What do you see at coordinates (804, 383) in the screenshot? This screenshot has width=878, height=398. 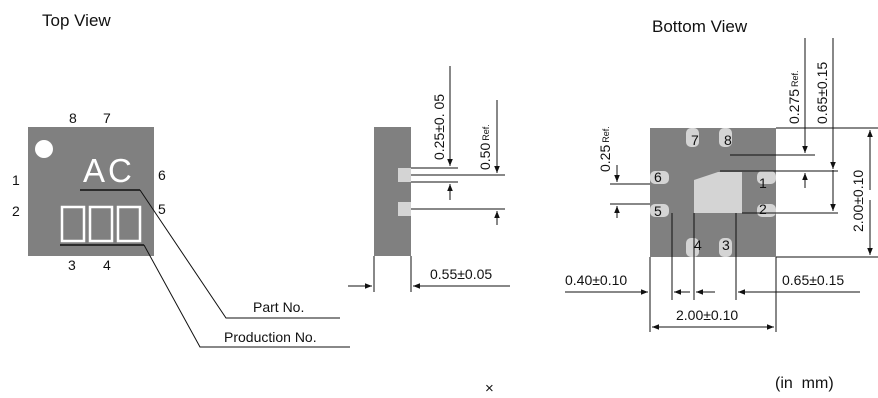 I see `unit-note: (in mm)` at bounding box center [804, 383].